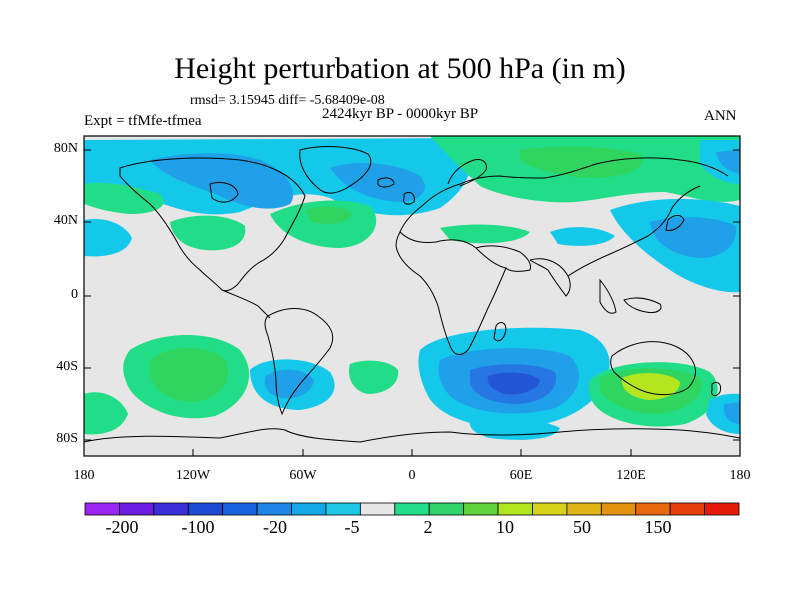 This screenshot has height=600, width=800. I want to click on contour-east-pacific-light-blue, so click(731, 413).